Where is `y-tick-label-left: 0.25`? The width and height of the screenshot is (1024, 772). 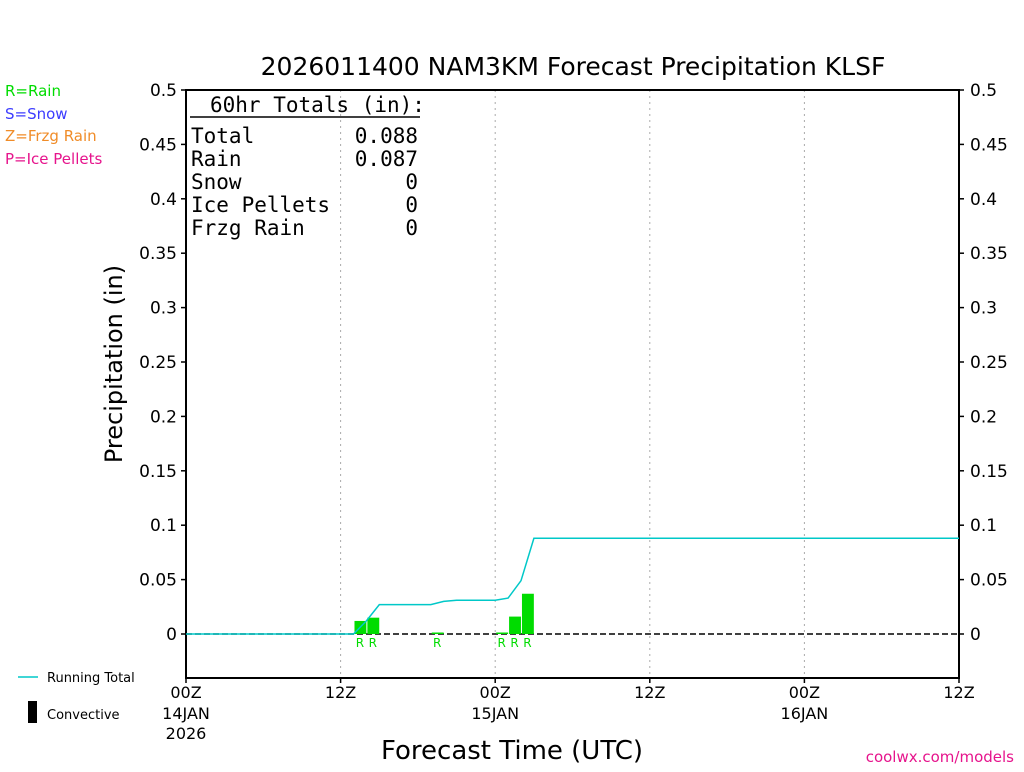
y-tick-label-left: 0.25 is located at coordinates (158, 363).